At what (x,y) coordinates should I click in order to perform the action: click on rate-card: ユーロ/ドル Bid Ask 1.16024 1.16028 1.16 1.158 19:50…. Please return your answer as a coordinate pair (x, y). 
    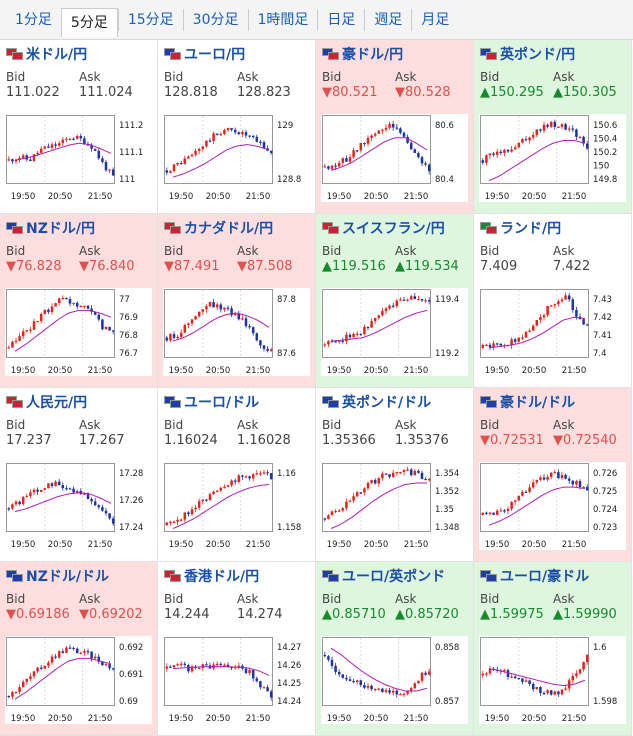
    Looking at the image, I should click on (237, 475).